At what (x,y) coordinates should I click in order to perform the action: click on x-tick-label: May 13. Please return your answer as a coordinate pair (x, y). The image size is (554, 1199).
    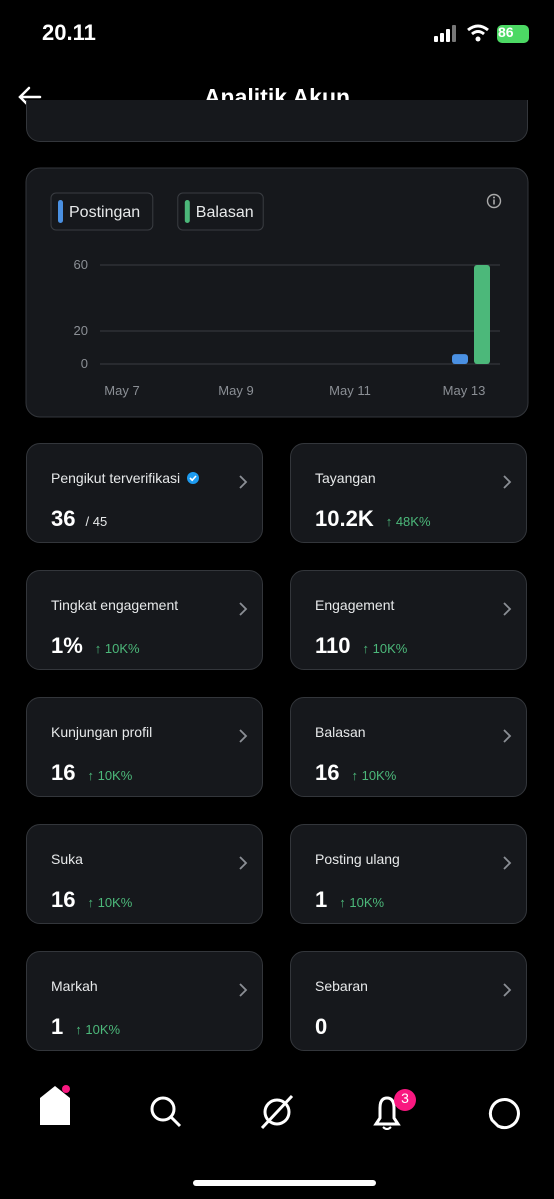
    Looking at the image, I should click on (464, 390).